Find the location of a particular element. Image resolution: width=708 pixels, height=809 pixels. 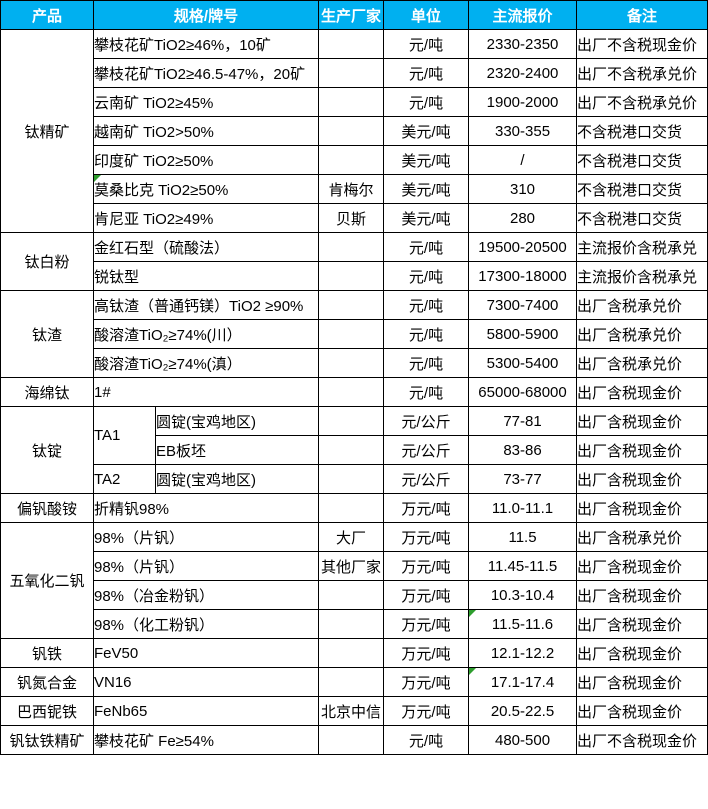

price-cell: 310 is located at coordinates (523, 189).